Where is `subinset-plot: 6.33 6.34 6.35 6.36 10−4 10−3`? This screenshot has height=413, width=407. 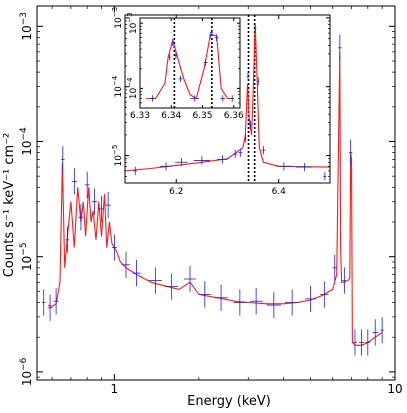
subinset-plot: 6.33 6.34 6.35 6.36 10−4 10−3 is located at coordinates (185, 66).